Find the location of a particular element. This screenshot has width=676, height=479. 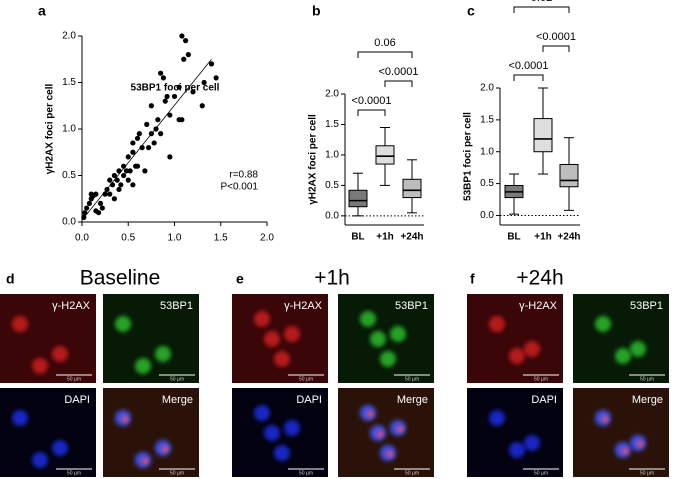

annotation: P<0.001 is located at coordinates (239, 187).